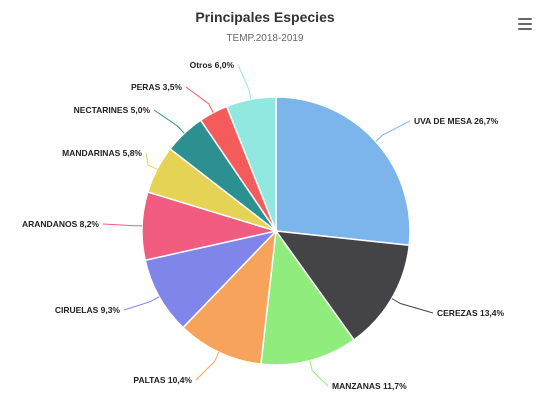 The height and width of the screenshot is (396, 541). I want to click on slice-label: PALTAS 10,4%, so click(162, 380).